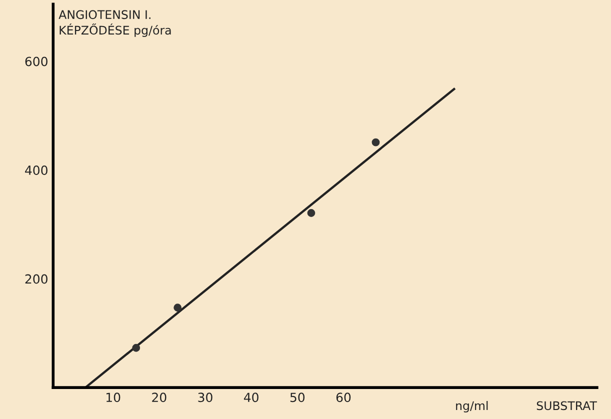  What do you see at coordinates (205, 397) in the screenshot?
I see `x-tick-label: 30` at bounding box center [205, 397].